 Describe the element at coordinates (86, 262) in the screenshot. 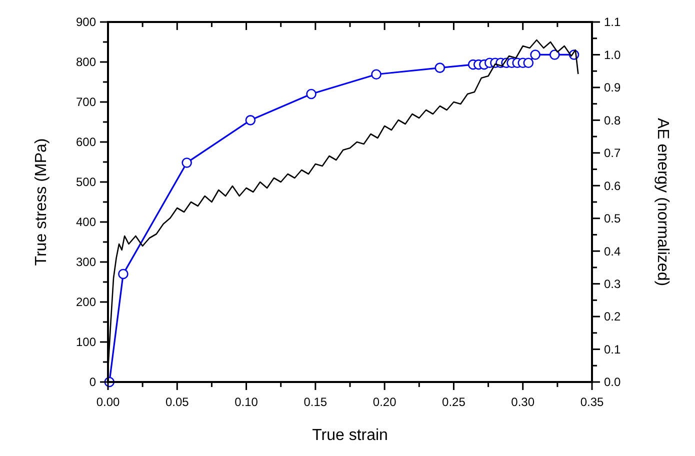

I see `y-tick-label: 300` at that location.